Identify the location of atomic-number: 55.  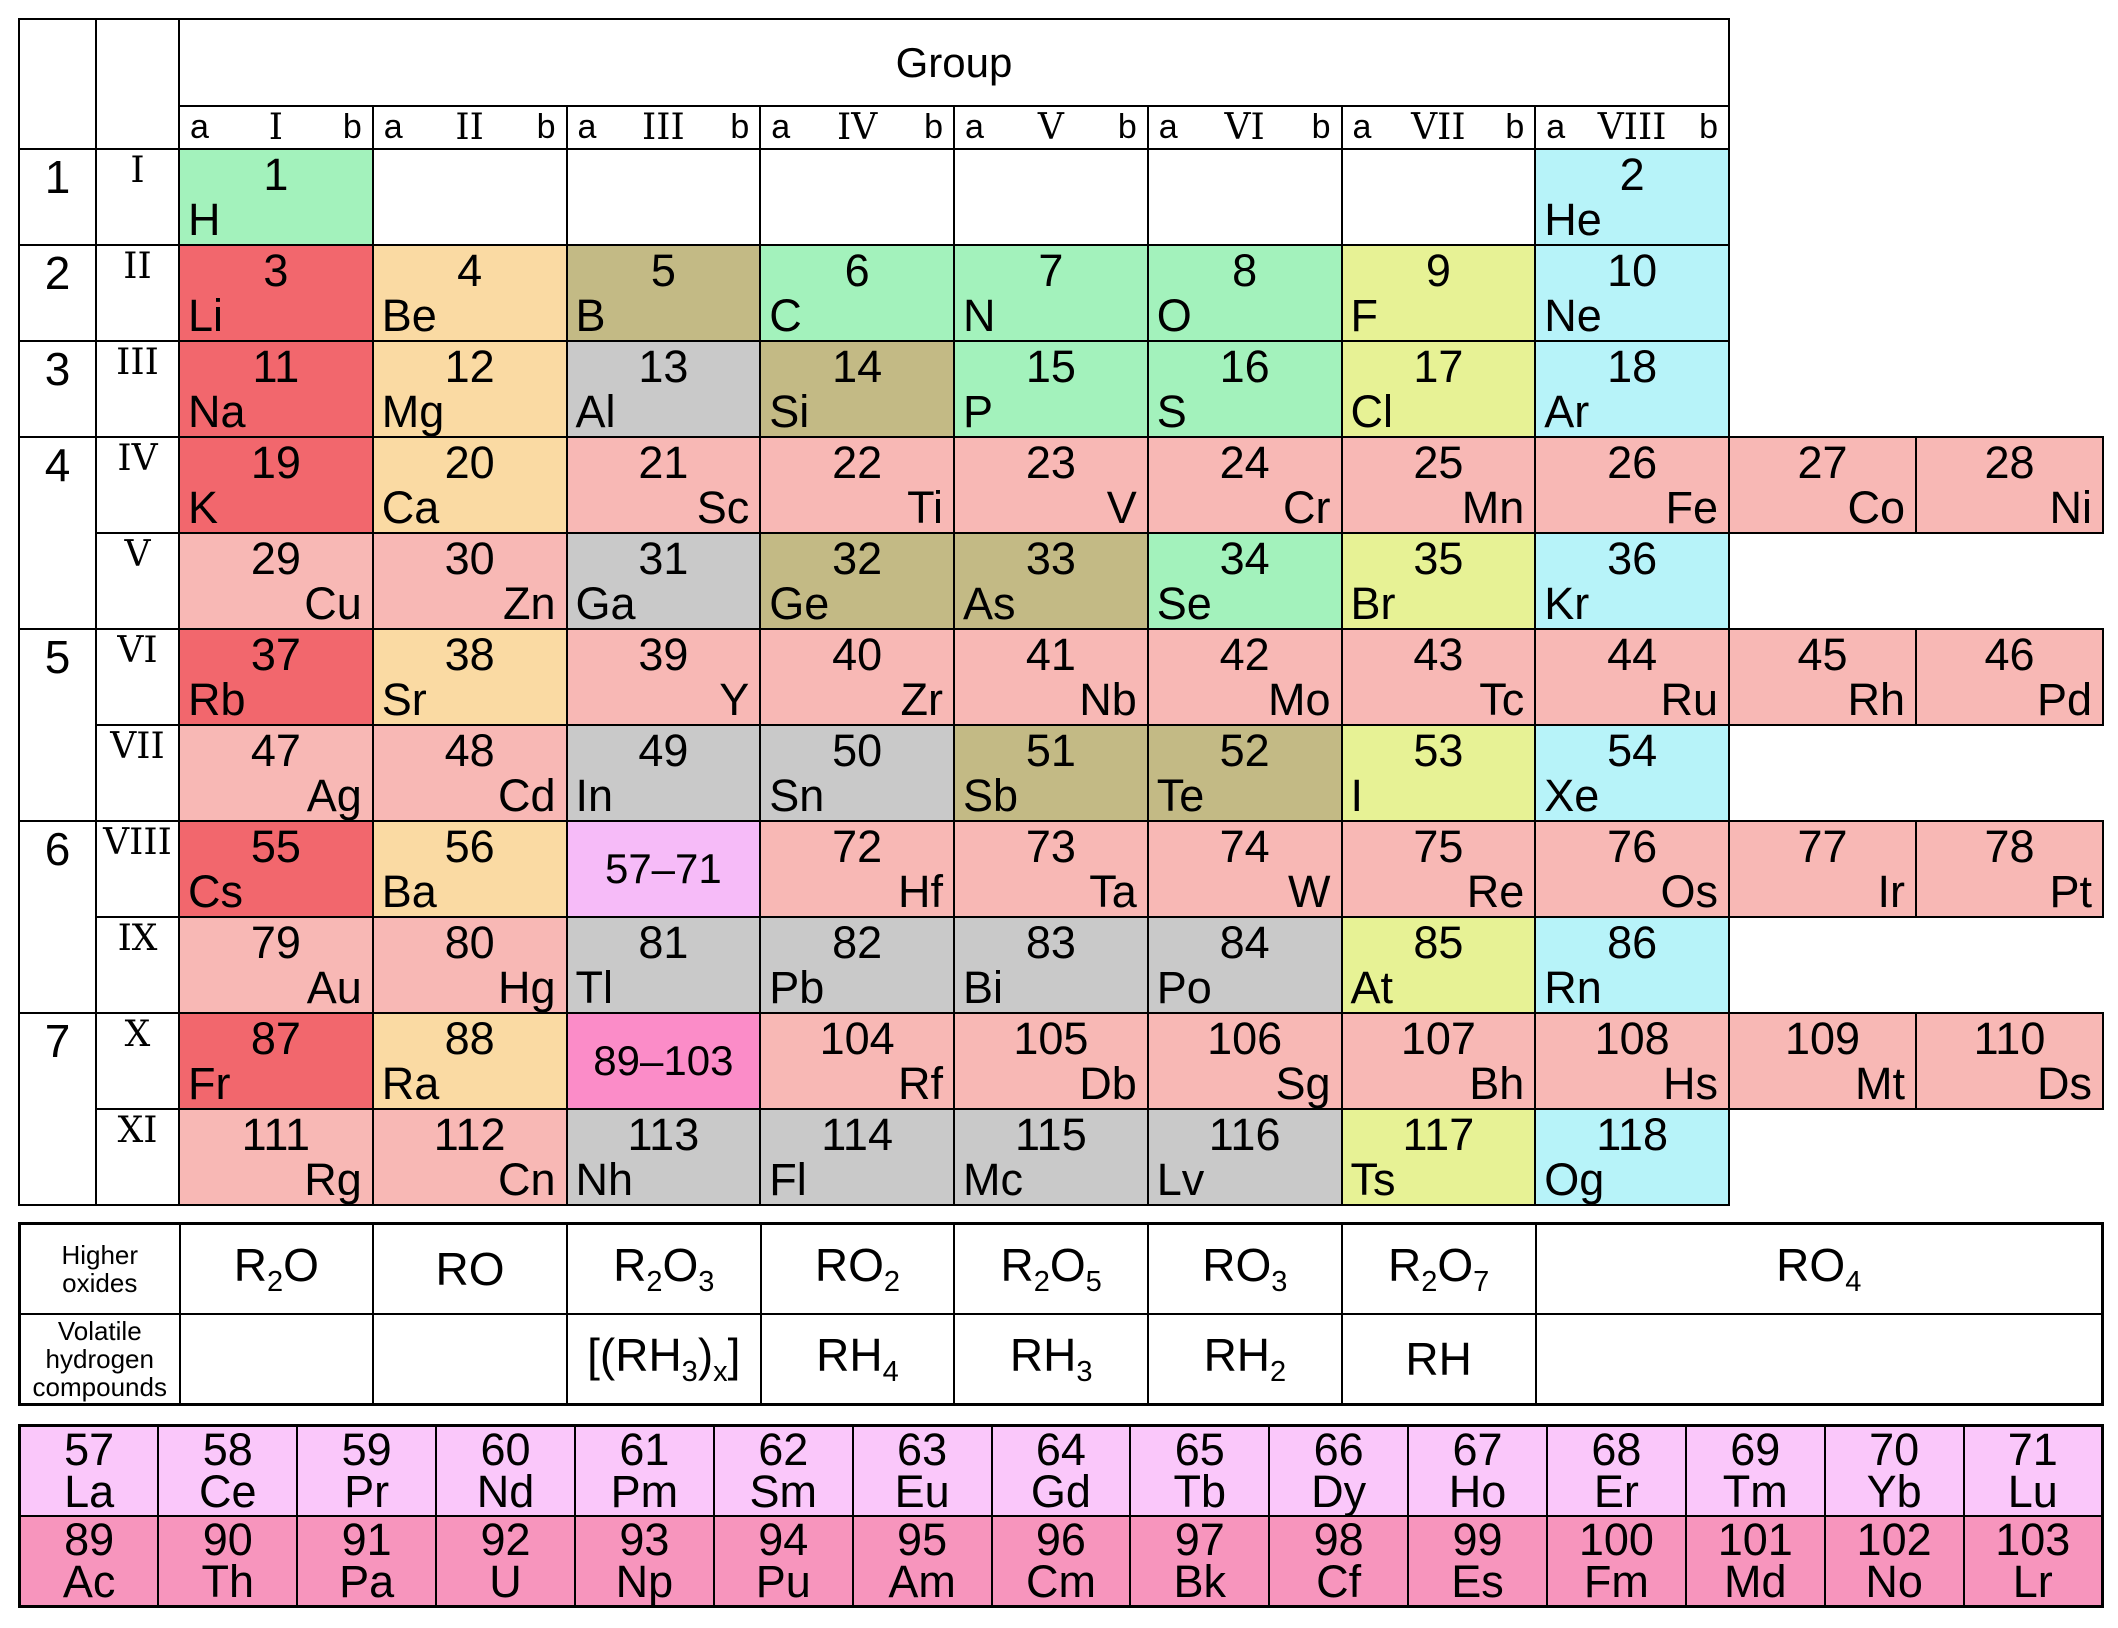
(275, 846).